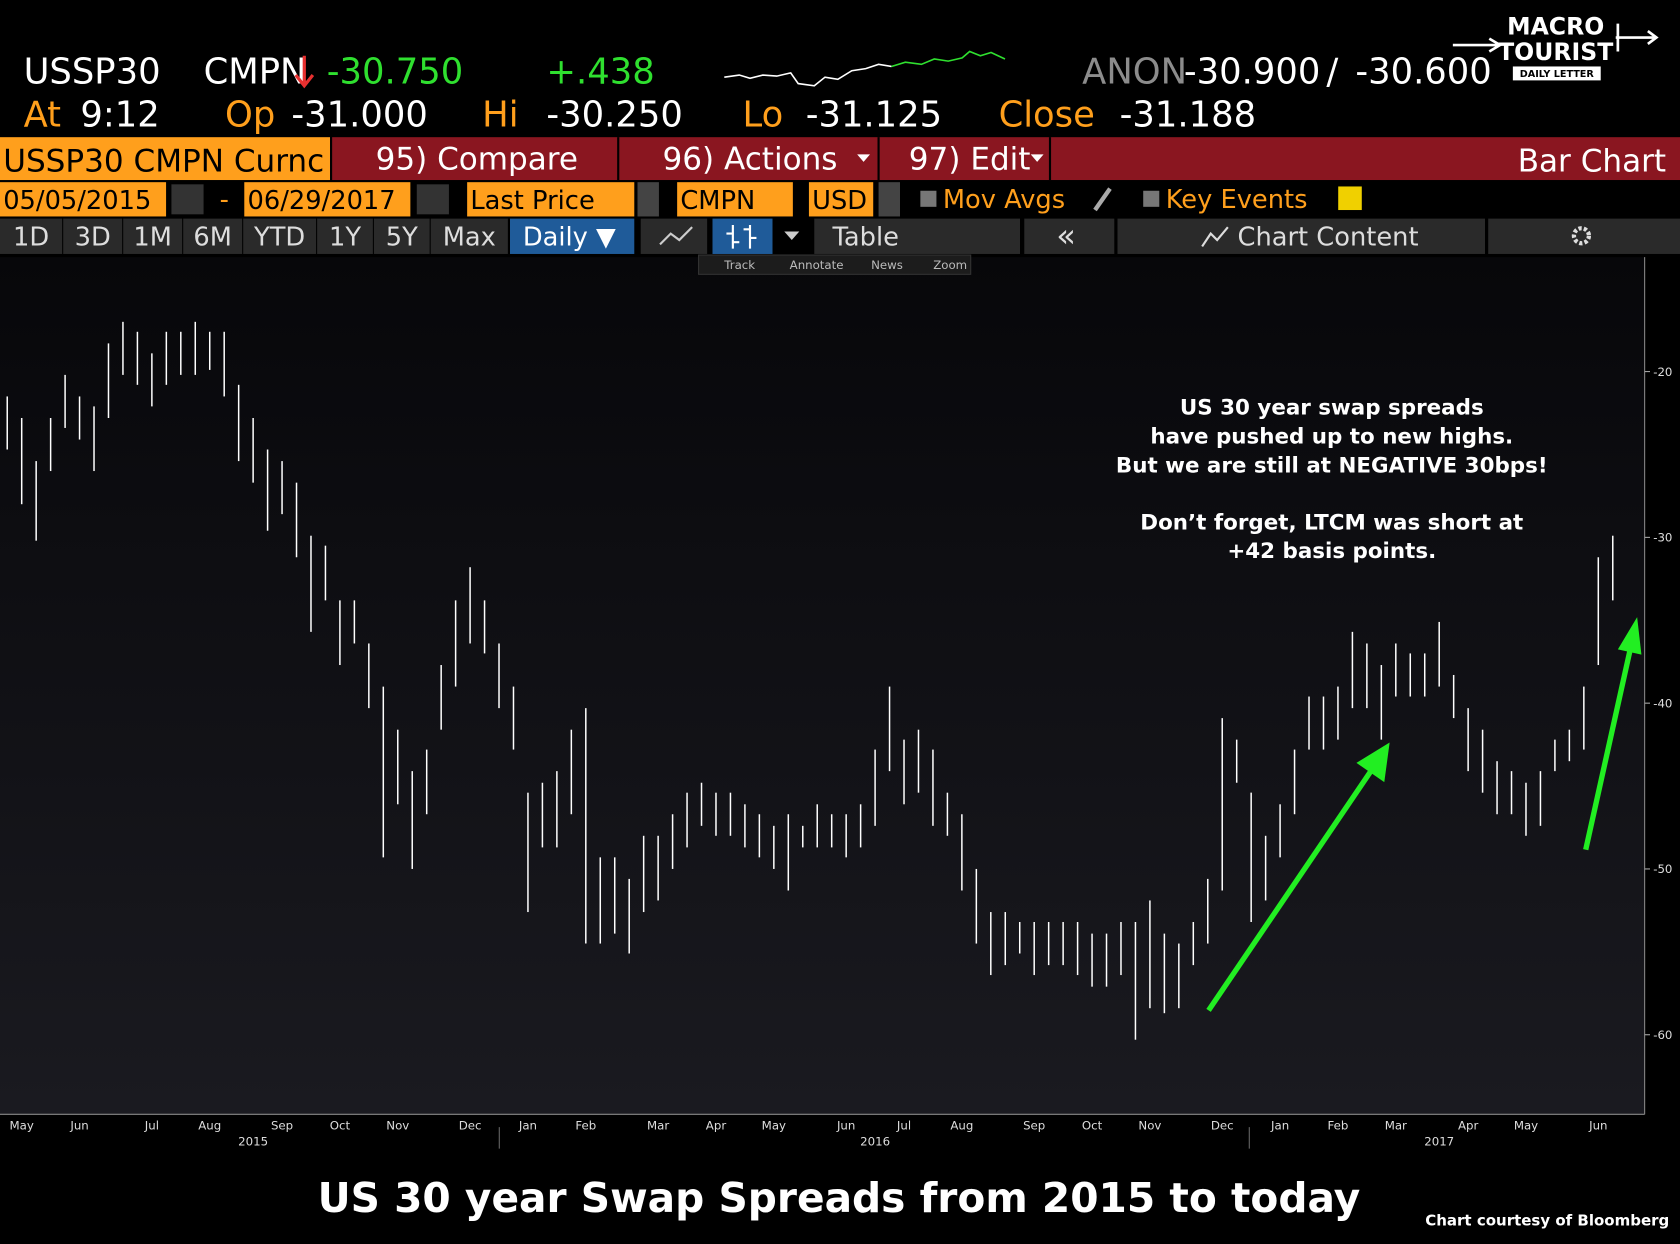 This screenshot has height=1244, width=1680. Describe the element at coordinates (1034, 1125) in the screenshot. I see `x-tick-label: Sep` at that location.